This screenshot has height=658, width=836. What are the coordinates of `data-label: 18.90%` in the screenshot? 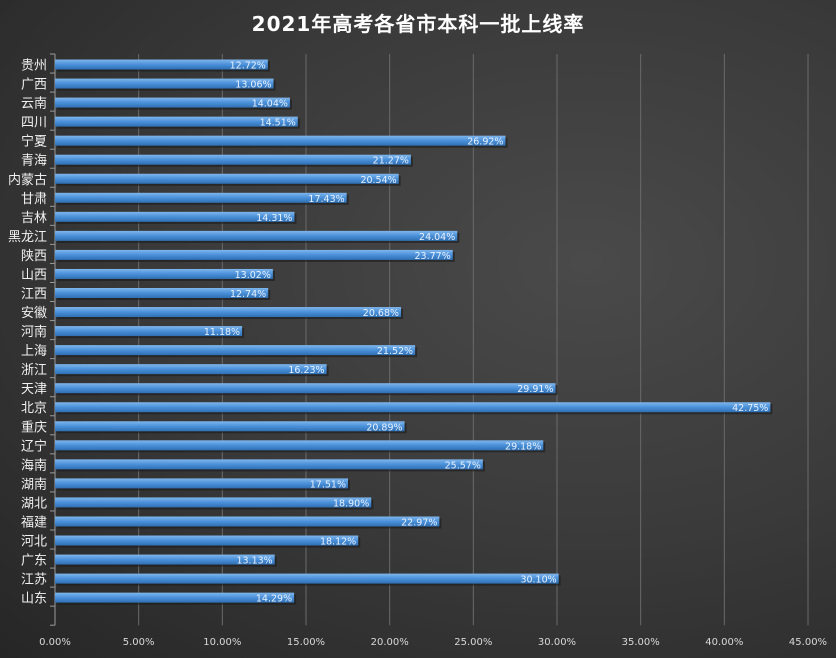 It's located at (351, 503).